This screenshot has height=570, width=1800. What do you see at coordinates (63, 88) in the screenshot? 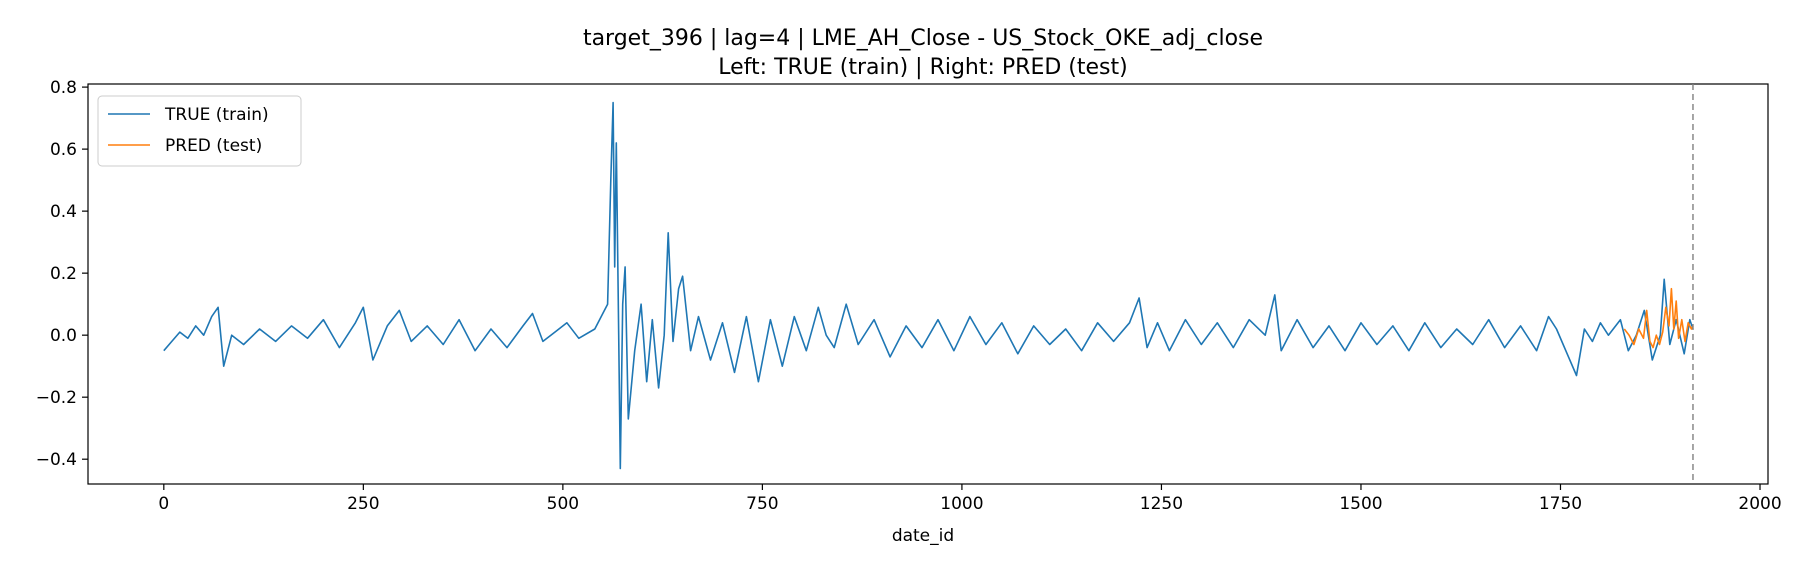
I see `y-tick-label: 0.8` at bounding box center [63, 88].